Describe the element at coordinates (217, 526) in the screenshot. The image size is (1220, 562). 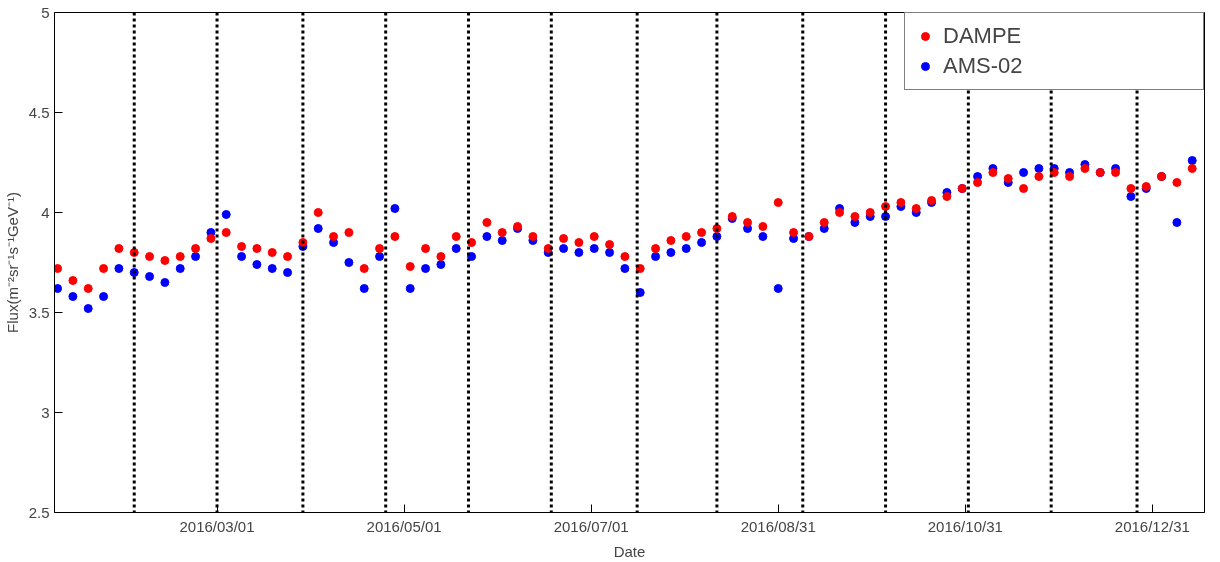
I see `x-tick-label: 2016/03/01` at that location.